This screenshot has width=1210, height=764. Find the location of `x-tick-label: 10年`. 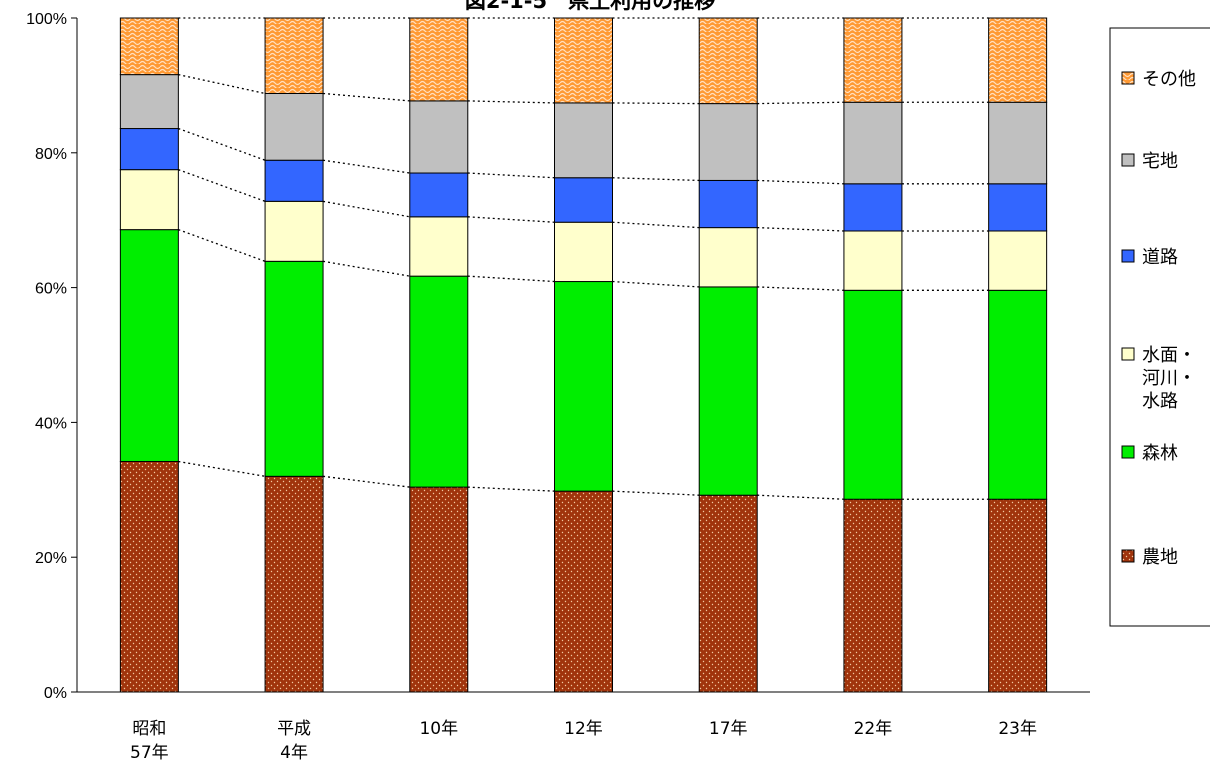

x-tick-label: 10年 is located at coordinates (438, 729).